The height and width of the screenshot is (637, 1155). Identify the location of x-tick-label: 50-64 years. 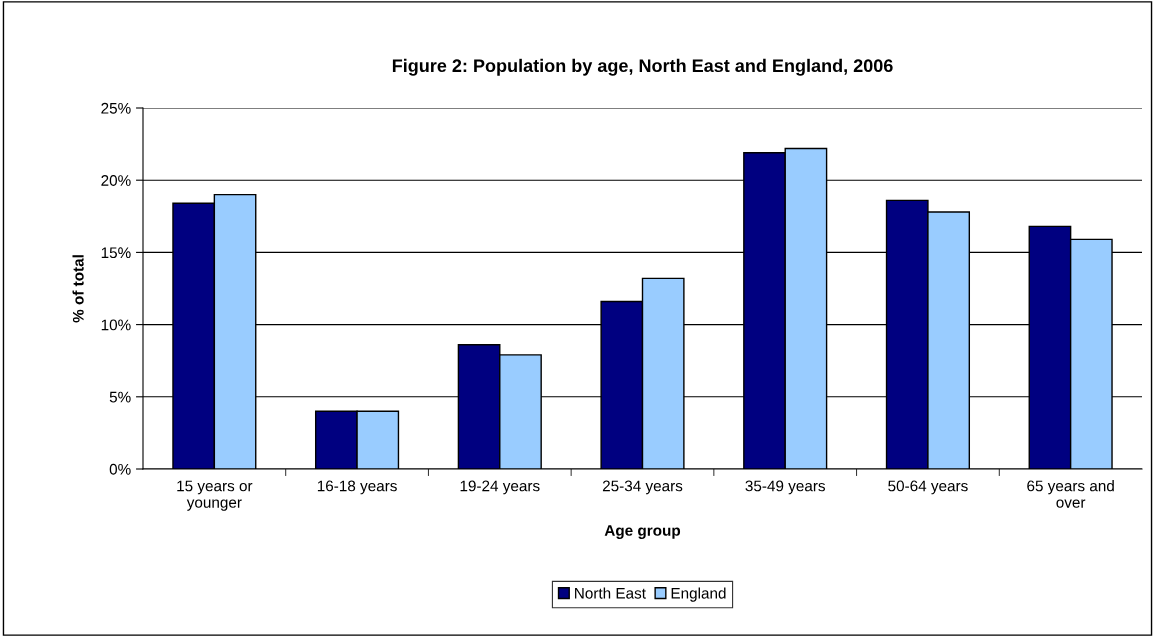
(928, 487).